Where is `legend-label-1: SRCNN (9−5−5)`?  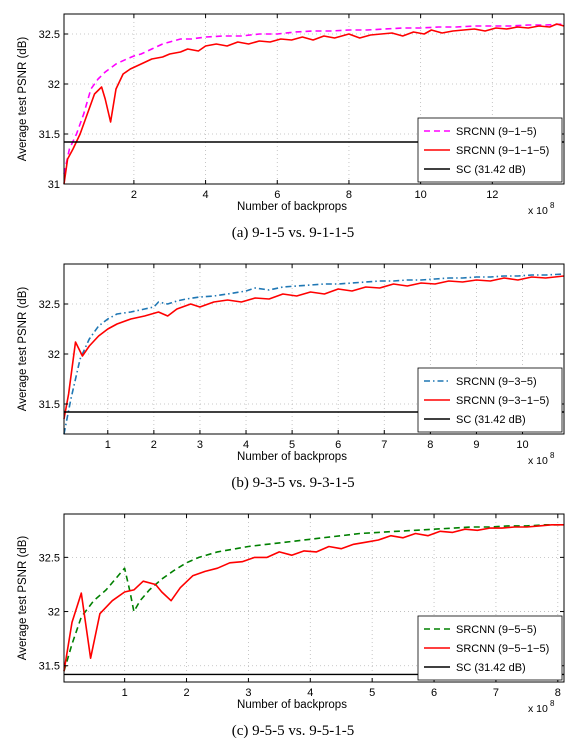 legend-label-1: SRCNN (9−5−5) is located at coordinates (496, 630).